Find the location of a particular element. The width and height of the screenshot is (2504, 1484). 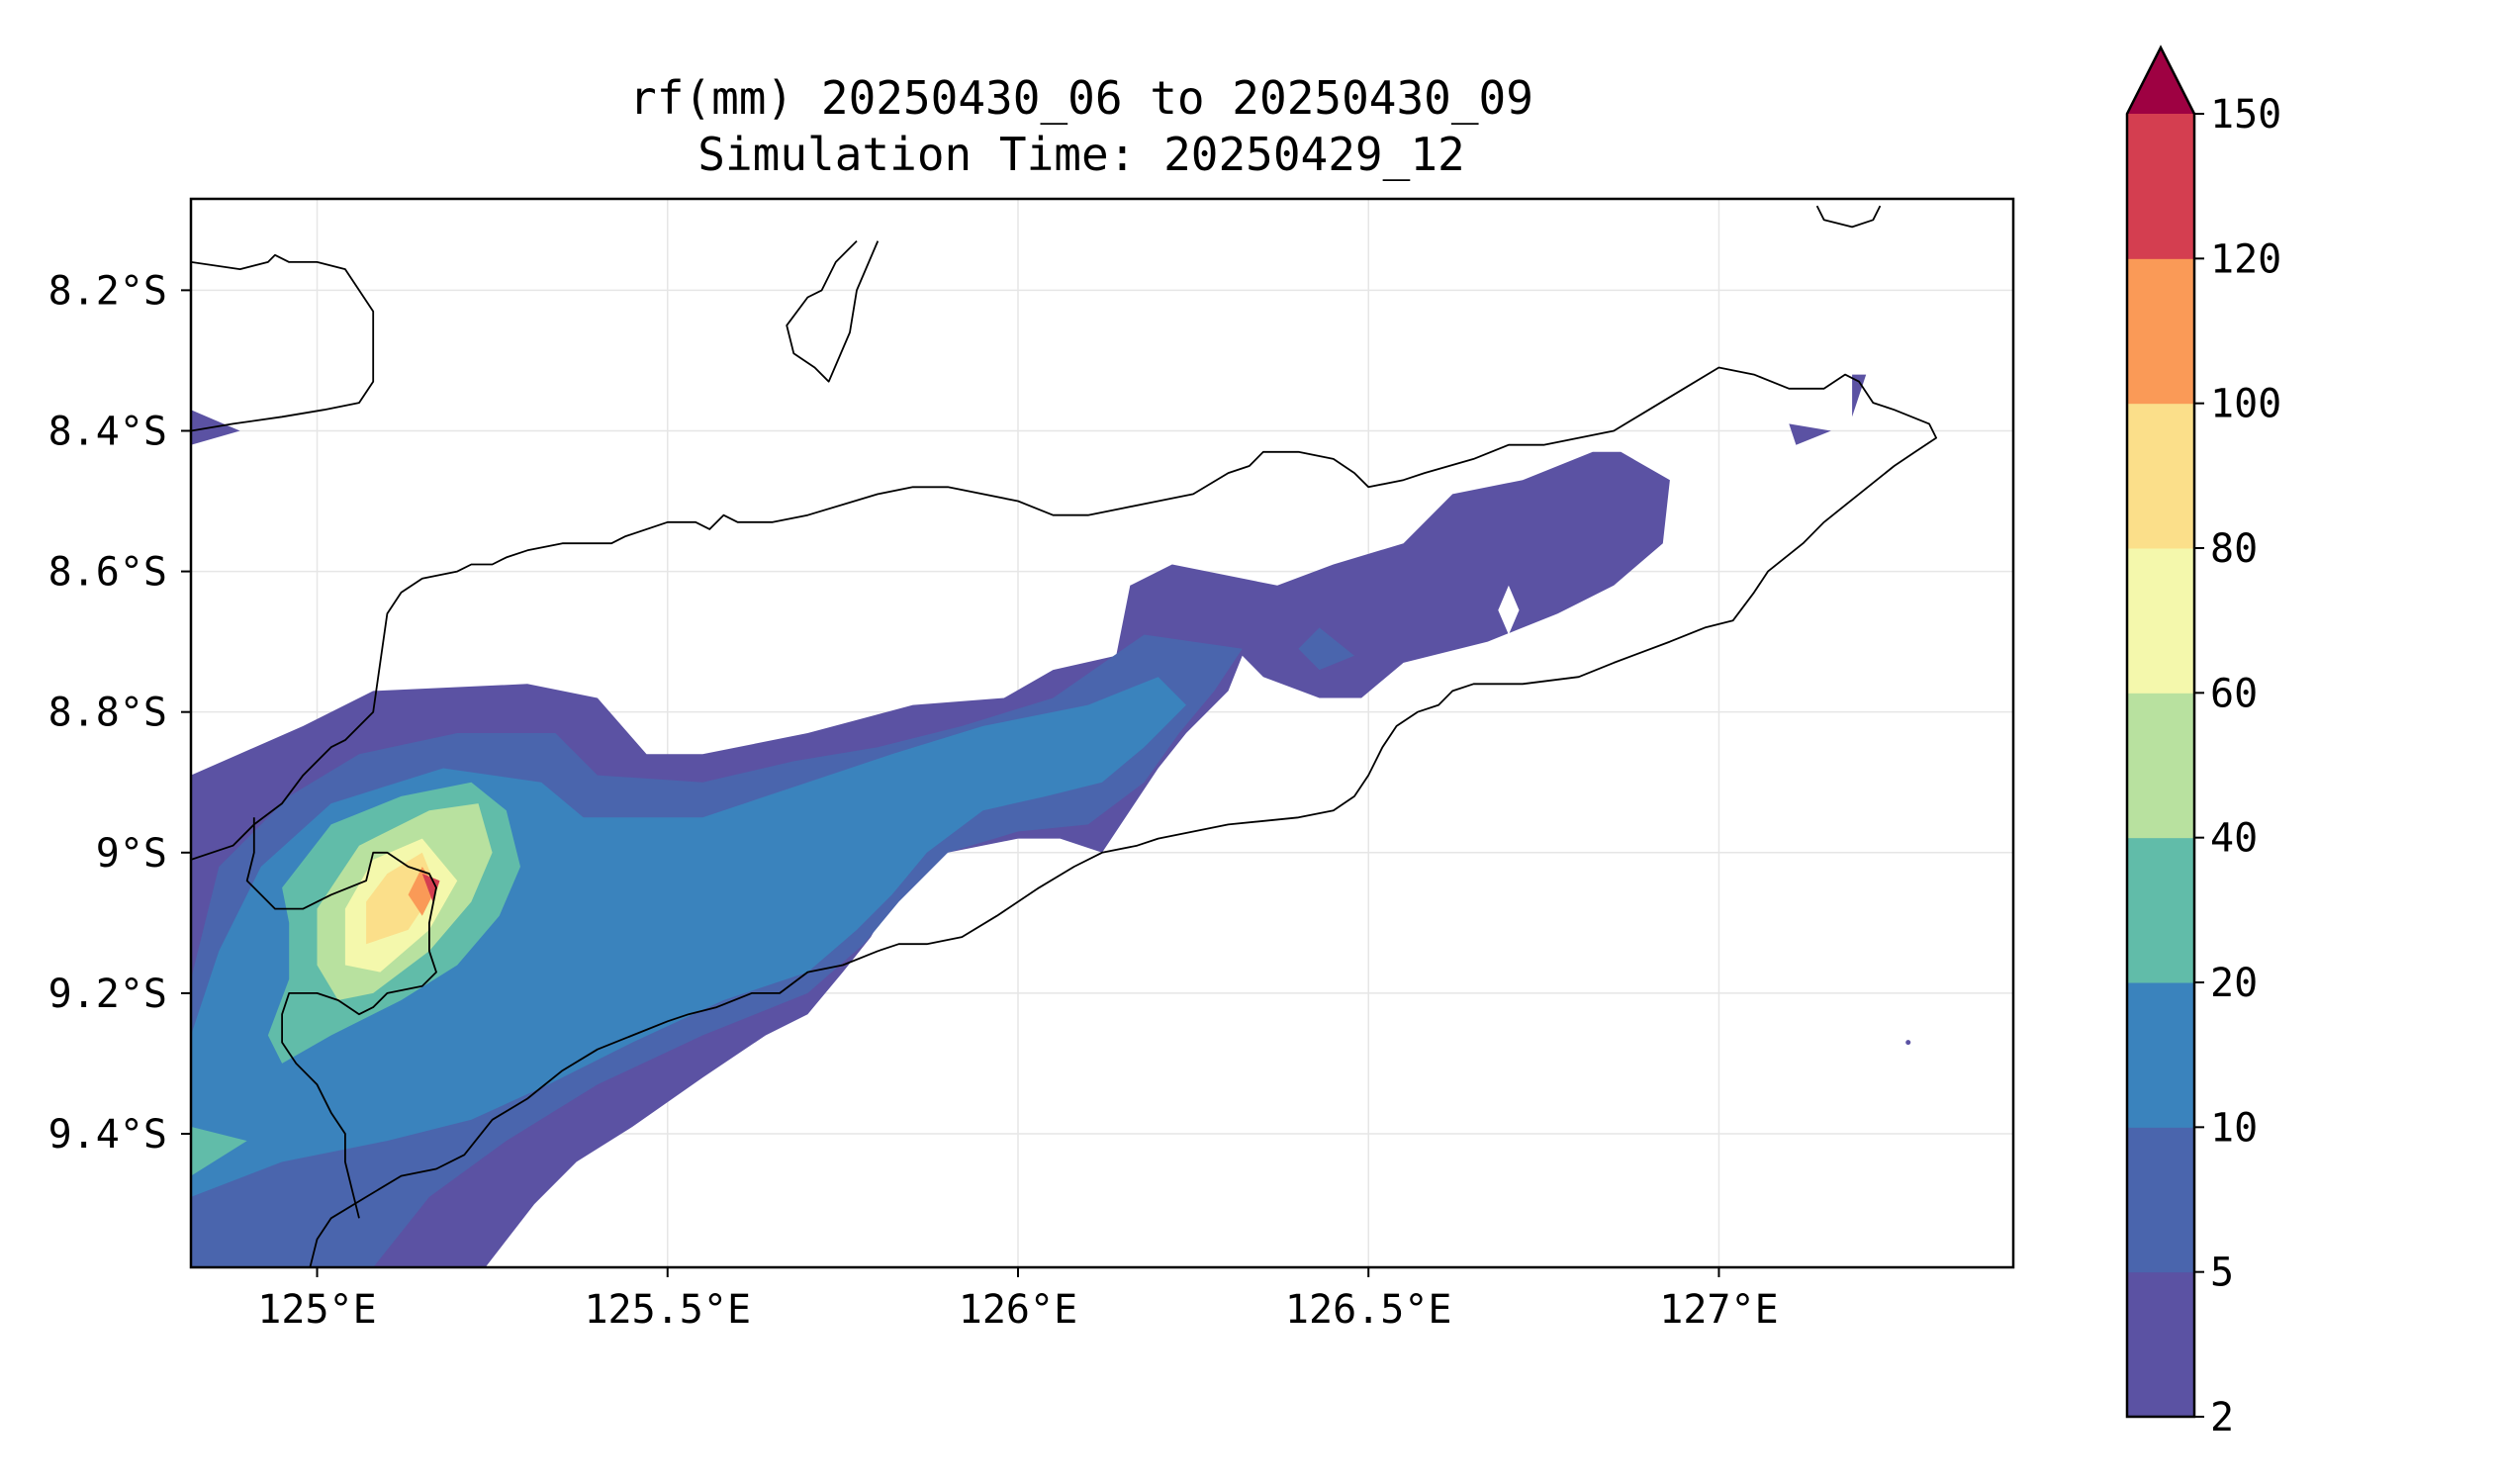

colorbar-tick-label: 20 is located at coordinates (2234, 983).